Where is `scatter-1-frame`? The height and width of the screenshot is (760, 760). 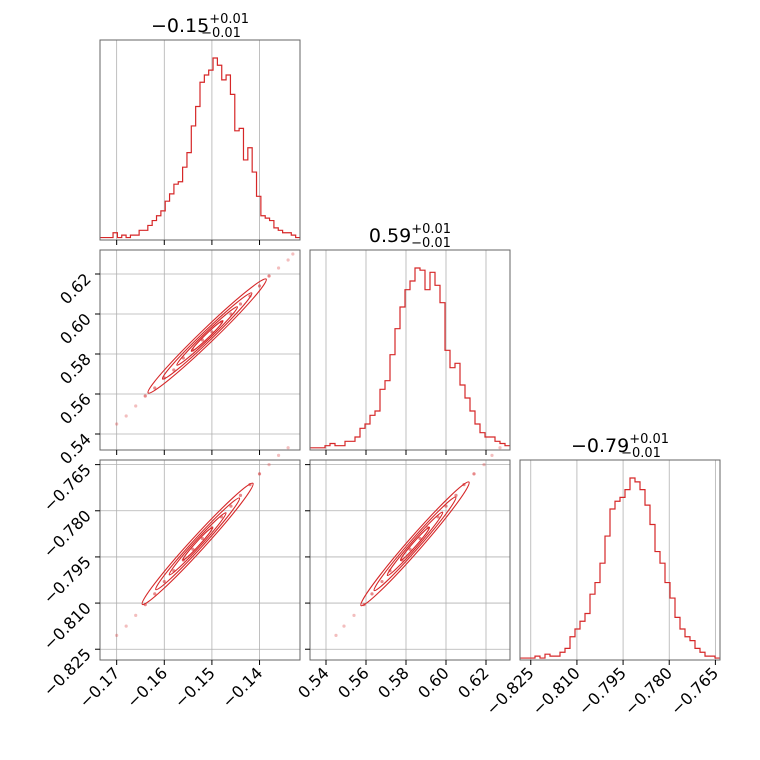
scatter-1-frame is located at coordinates (200, 560).